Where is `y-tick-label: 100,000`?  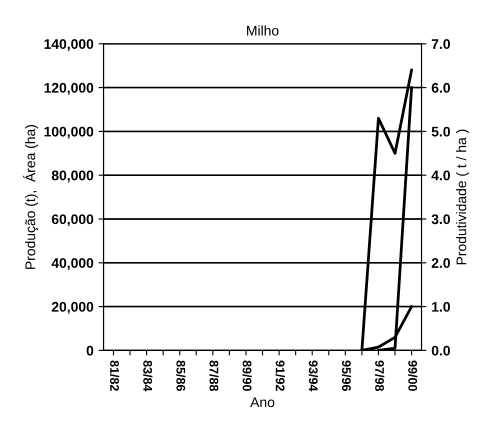 y-tick-label: 100,000 is located at coordinates (69, 132).